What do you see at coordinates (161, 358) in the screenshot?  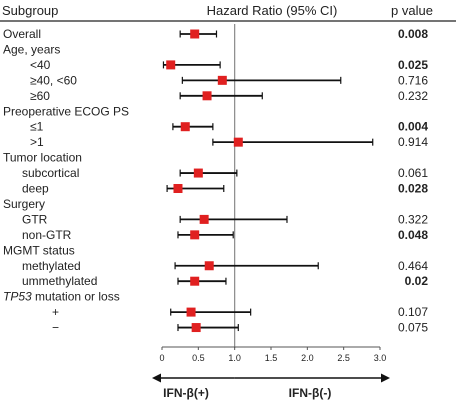 I see `x-tick-label: 0` at bounding box center [161, 358].